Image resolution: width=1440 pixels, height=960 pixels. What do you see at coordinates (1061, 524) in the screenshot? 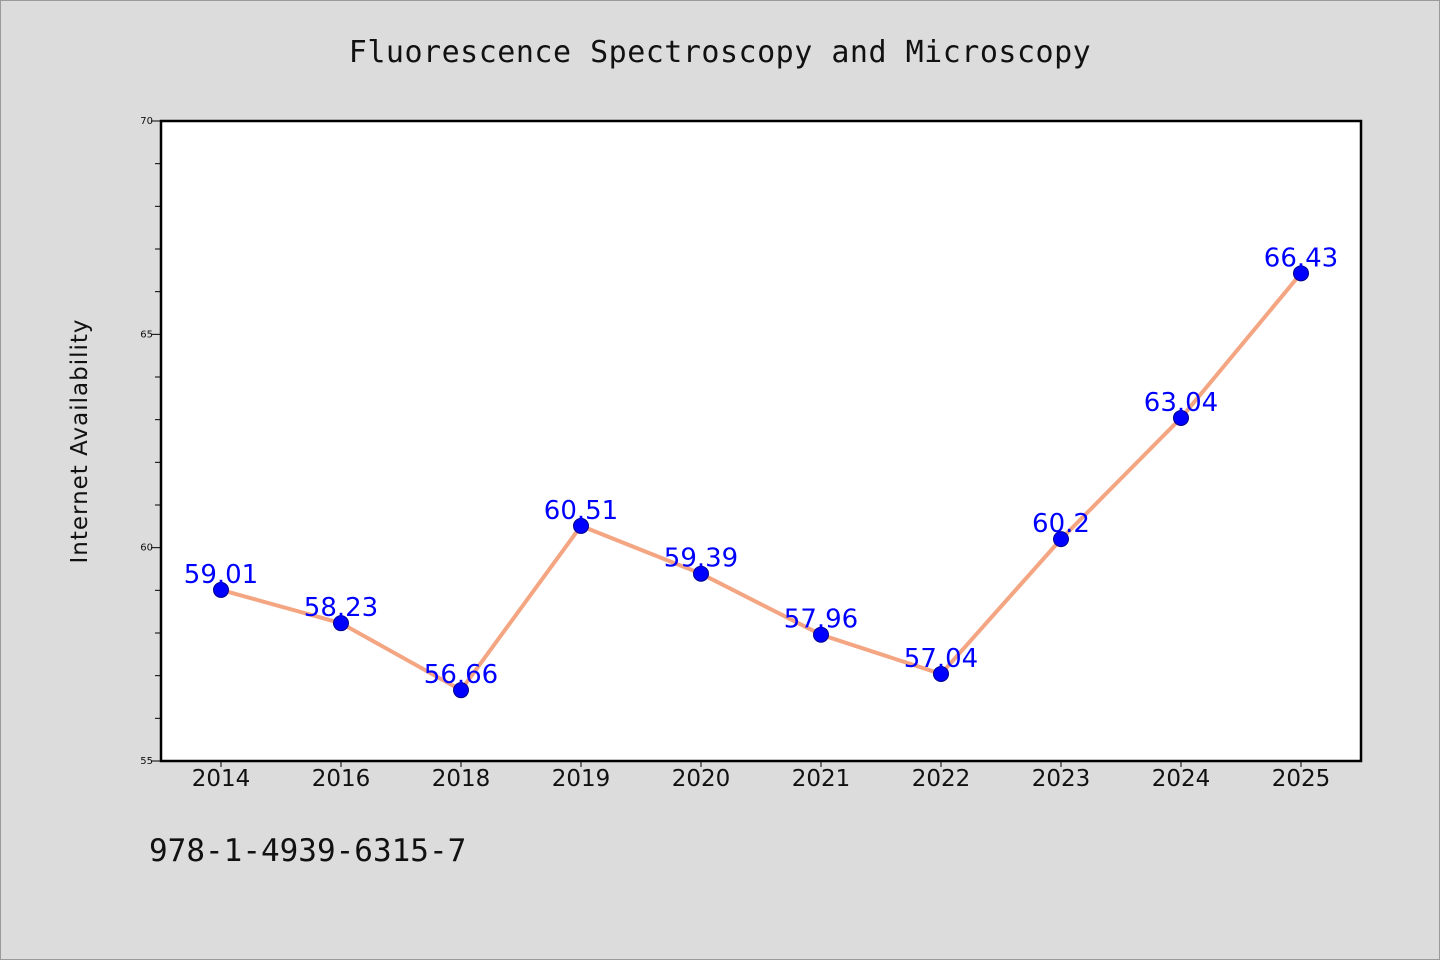
I see `data-label: 60.2` at bounding box center [1061, 524].